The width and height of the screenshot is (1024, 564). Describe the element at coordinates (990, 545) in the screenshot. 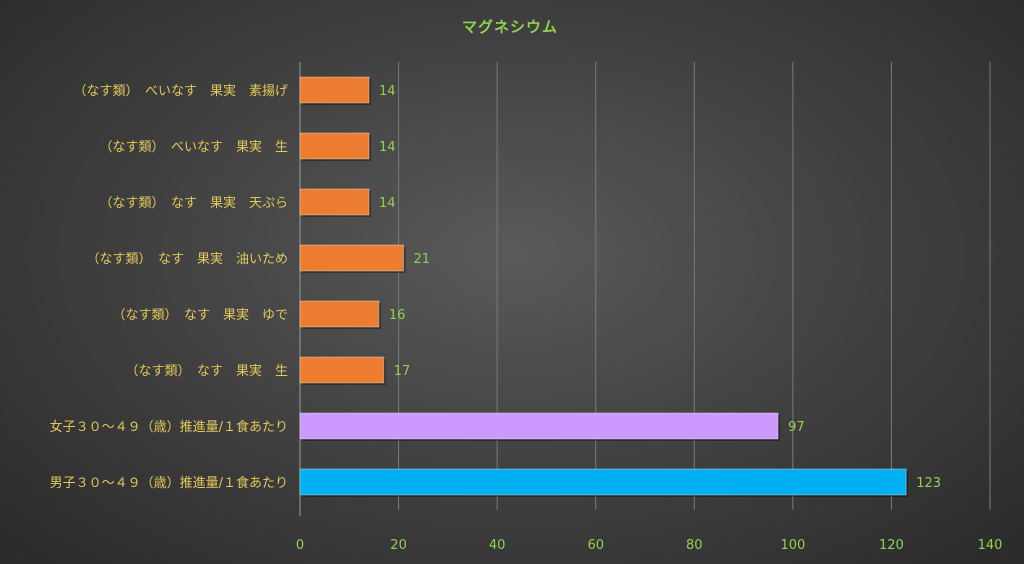

I see `x-tick-label: 140` at that location.